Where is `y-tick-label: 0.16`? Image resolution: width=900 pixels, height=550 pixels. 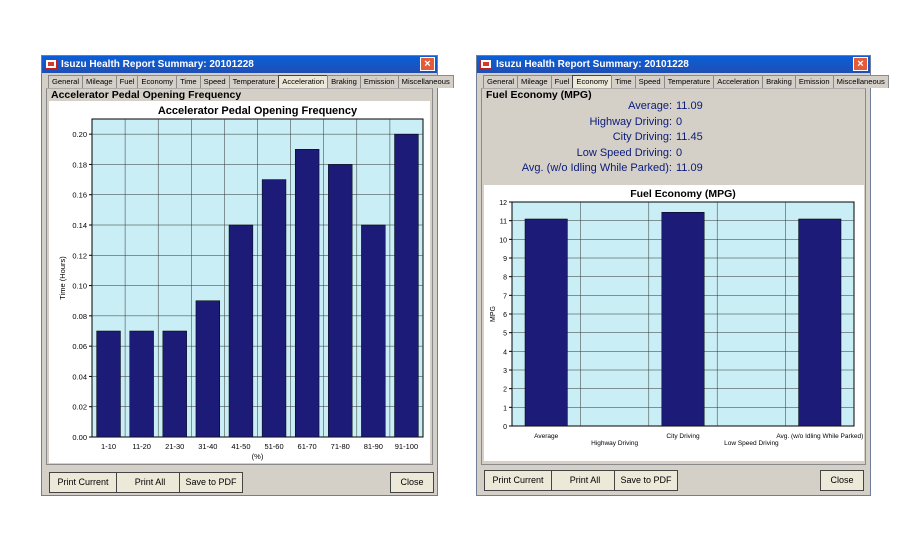
y-tick-label: 0.16 is located at coordinates (79, 195).